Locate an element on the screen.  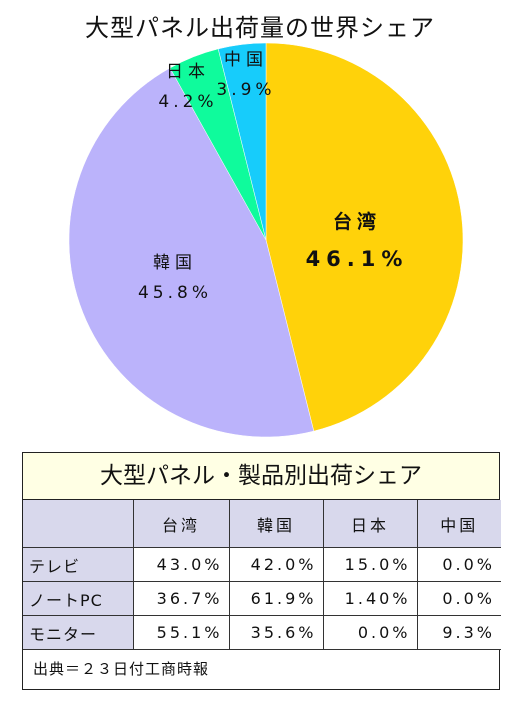
table-row: ノートPC 36.7% 61.9% 1.40% 0.0% is located at coordinates (262, 598).